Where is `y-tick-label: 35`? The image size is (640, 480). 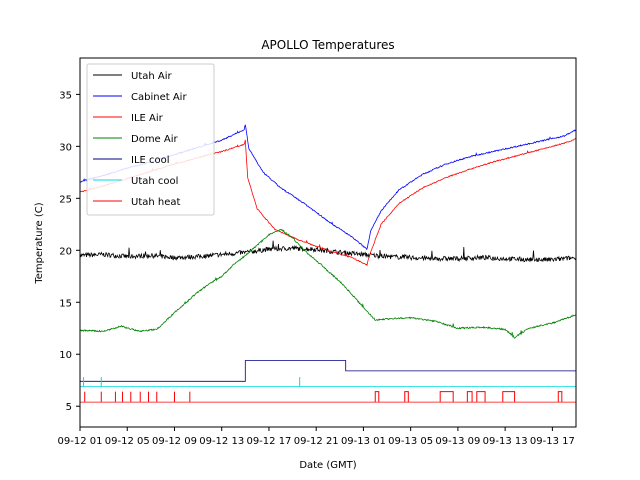 y-tick-label: 35 is located at coordinates (65, 95).